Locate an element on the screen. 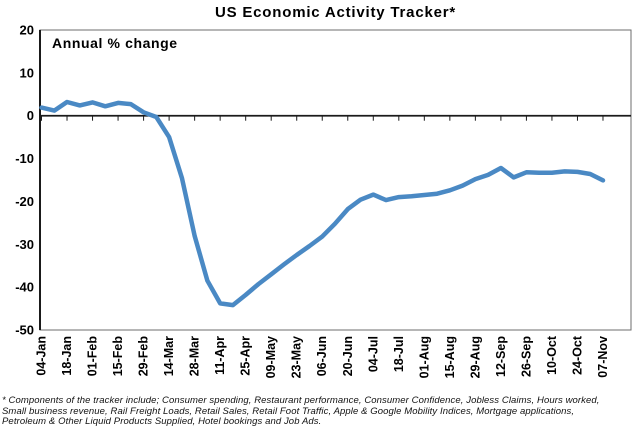 The image size is (642, 429). axis-unit-label: Annual % change is located at coordinates (115, 43).